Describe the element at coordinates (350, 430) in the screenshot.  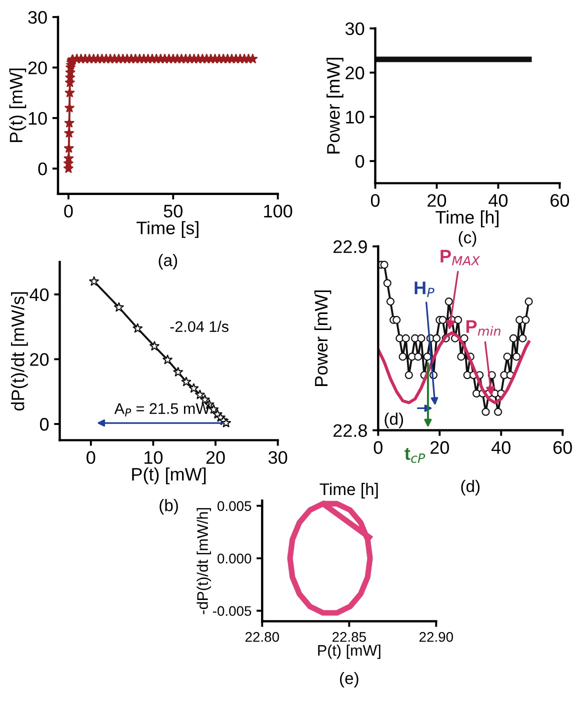
I see `y-tick-label: 22.8` at that location.